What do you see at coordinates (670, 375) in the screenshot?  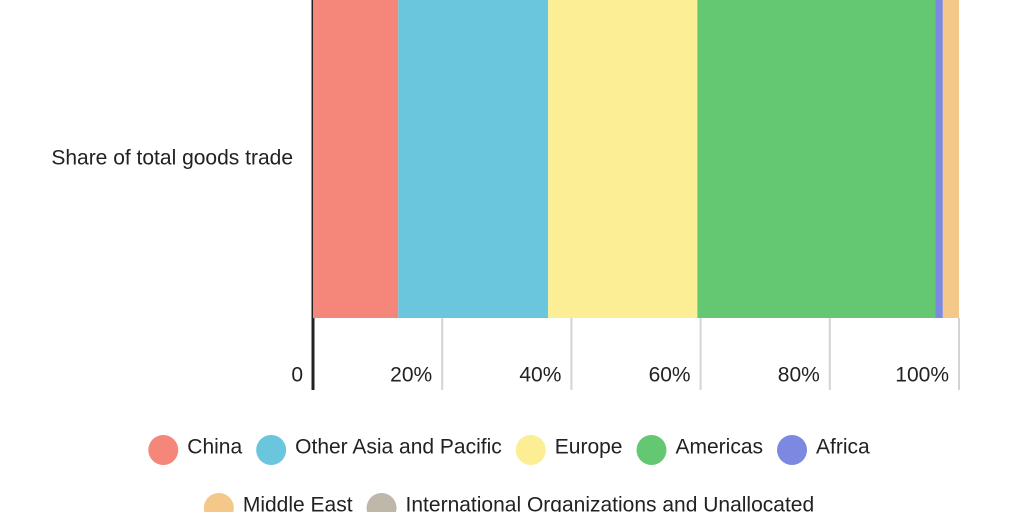 I see `x-tick-label: 60%` at bounding box center [670, 375].